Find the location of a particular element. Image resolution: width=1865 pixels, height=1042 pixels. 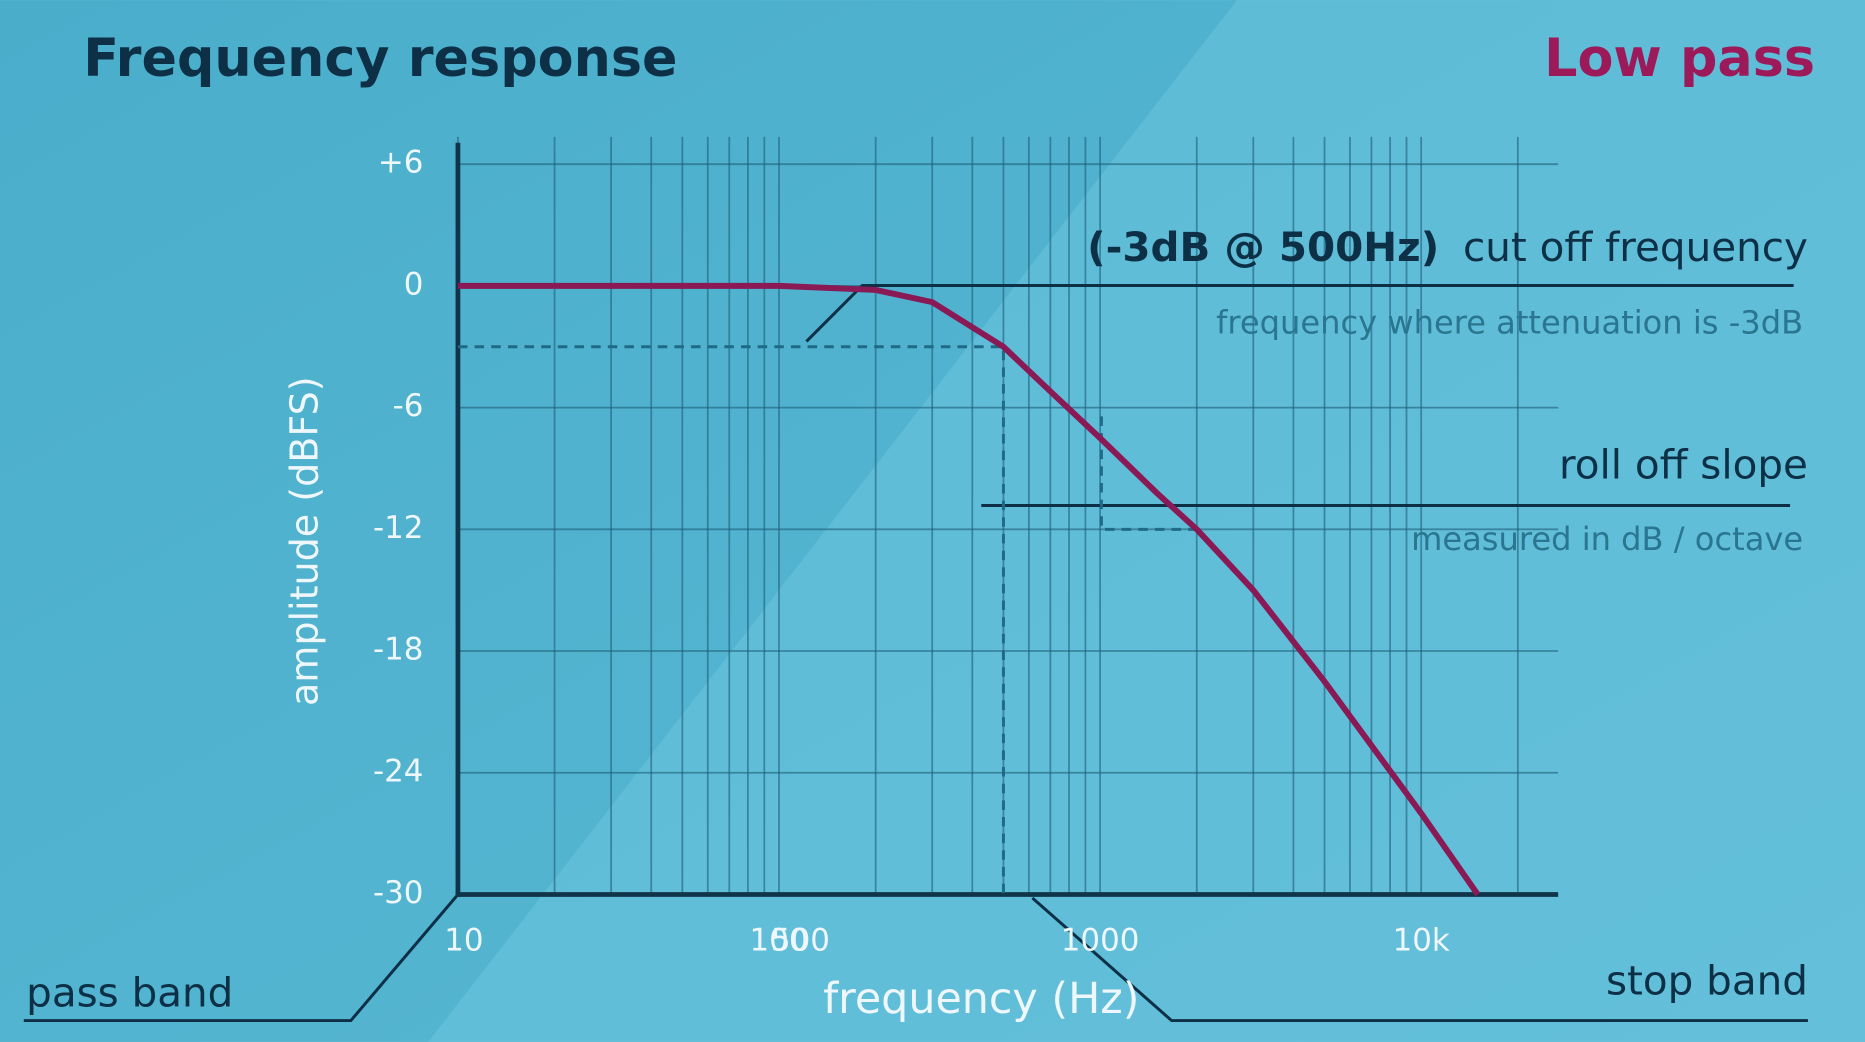

cutoff-leader is located at coordinates (1299, 313).